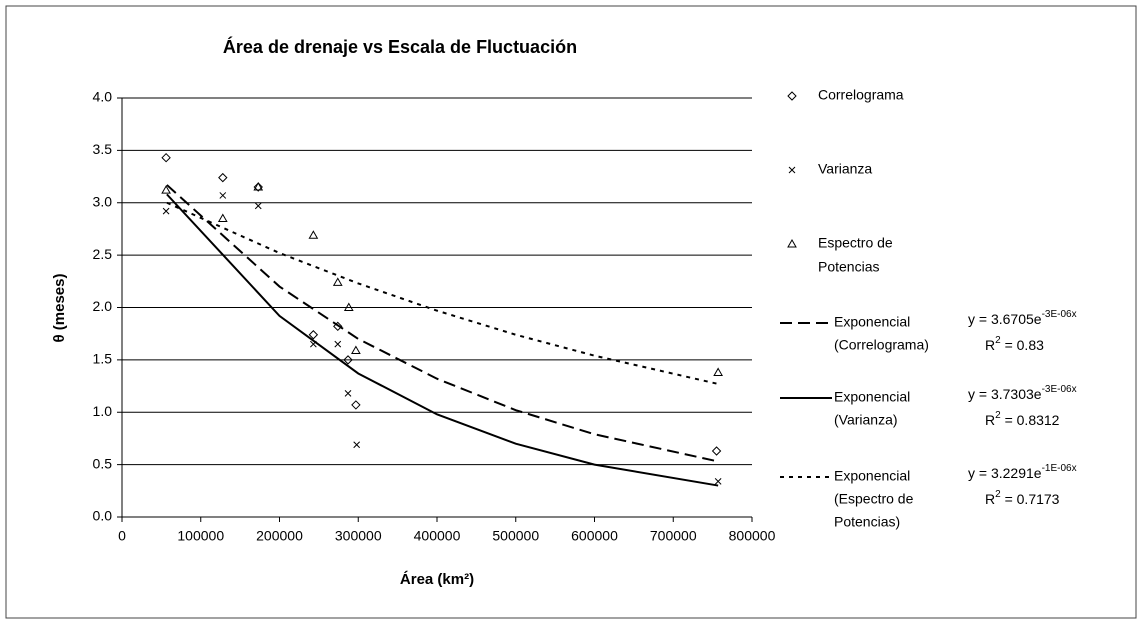  I want to click on y-tick-label: 1.0, so click(103, 411).